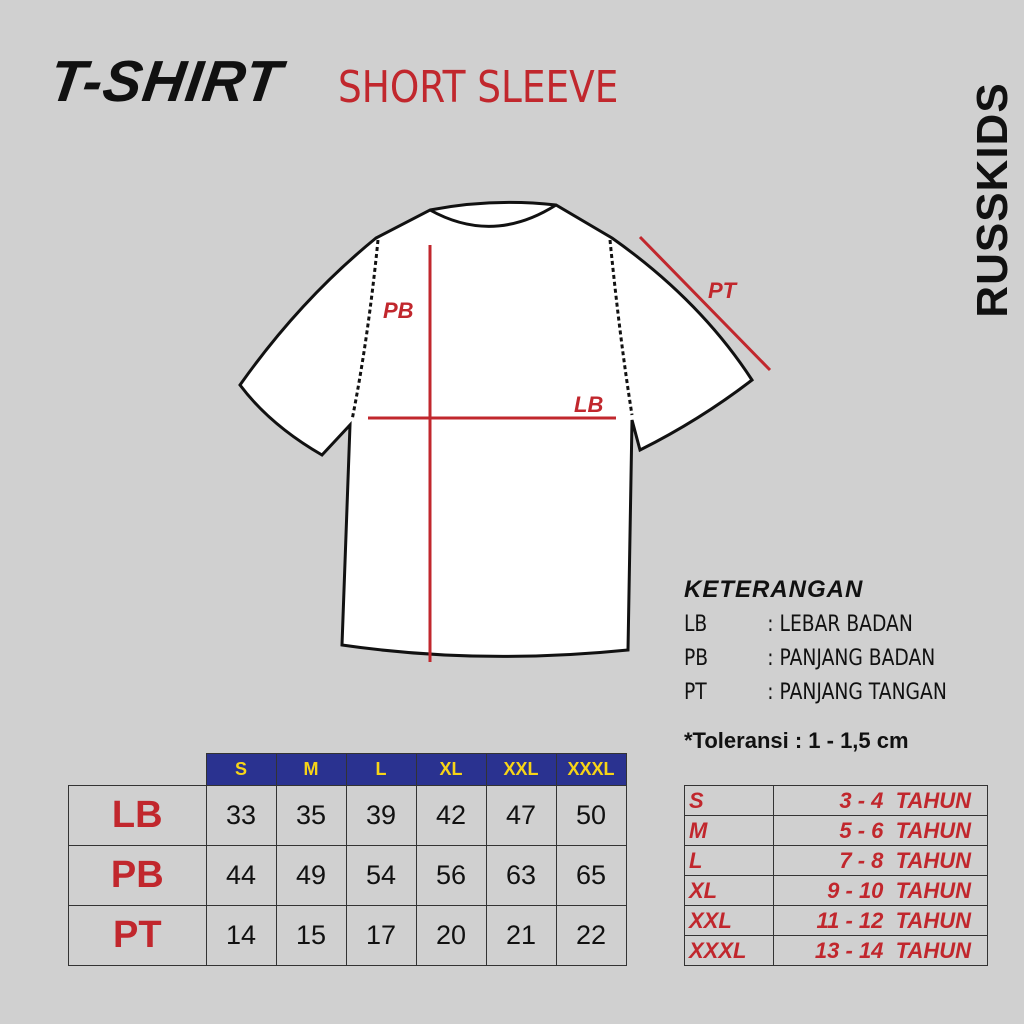 This screenshot has width=1024, height=1024. I want to click on cell: 17, so click(381, 935).